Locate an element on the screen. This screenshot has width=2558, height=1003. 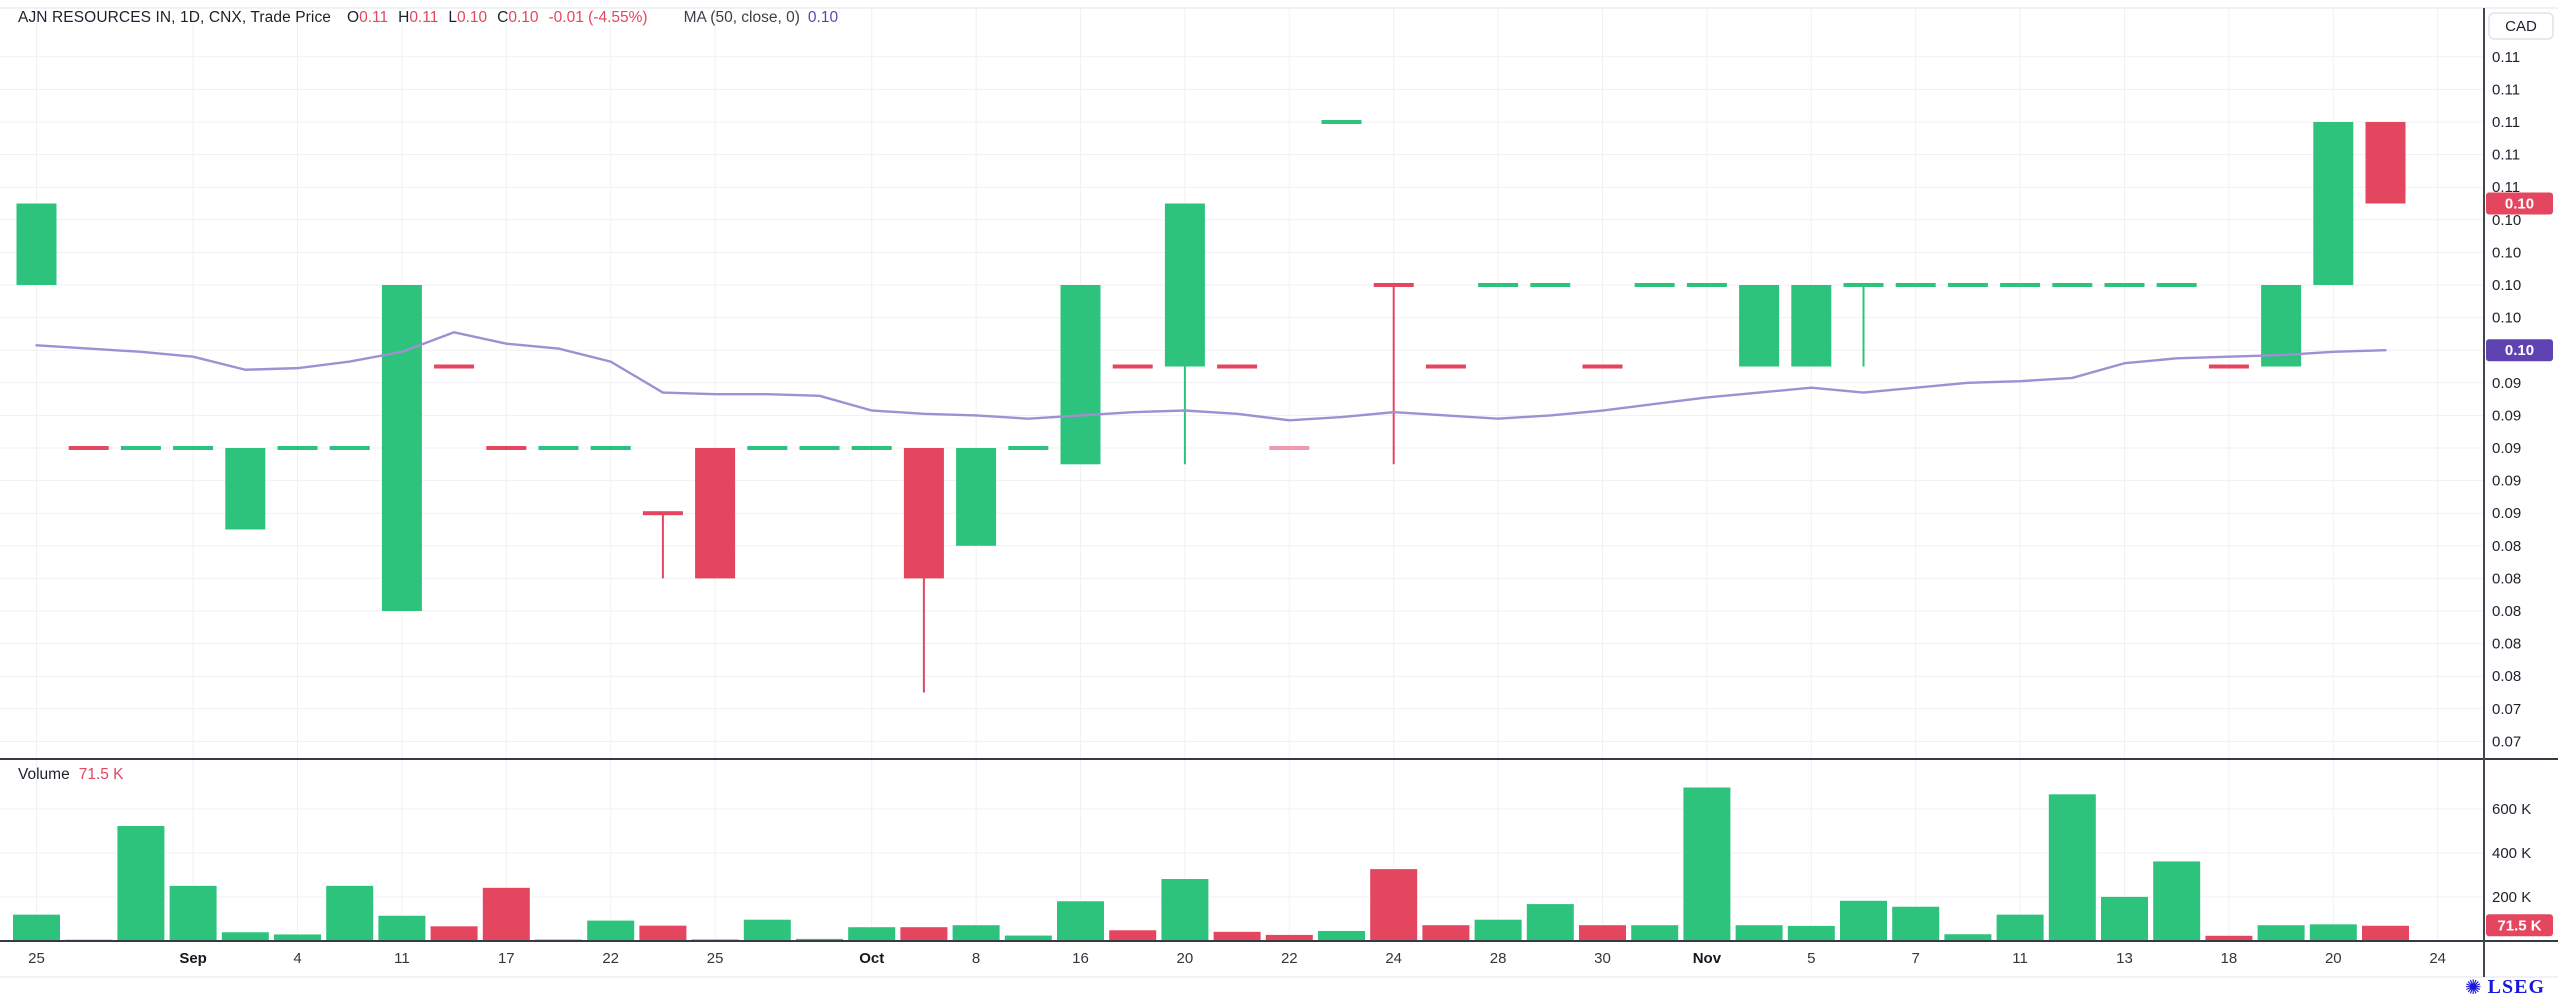
last-price-badge is located at coordinates (2519, 203).